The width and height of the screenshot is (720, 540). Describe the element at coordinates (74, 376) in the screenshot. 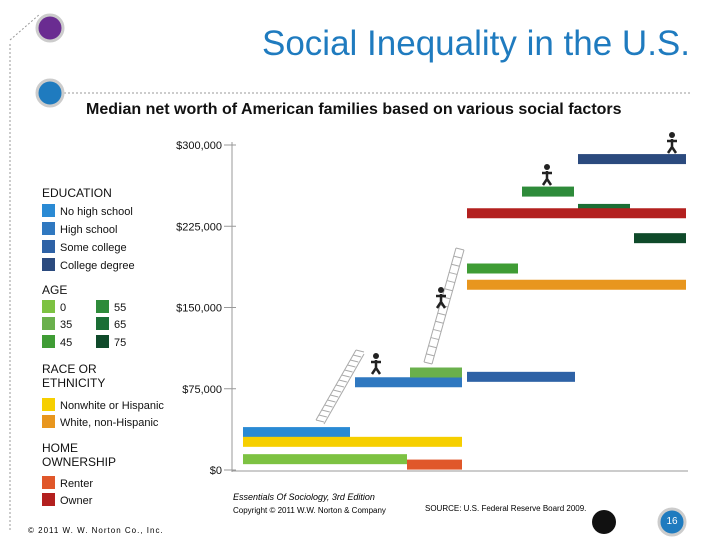

I see `legend-heading: RACE OR ETHNICITY` at that location.